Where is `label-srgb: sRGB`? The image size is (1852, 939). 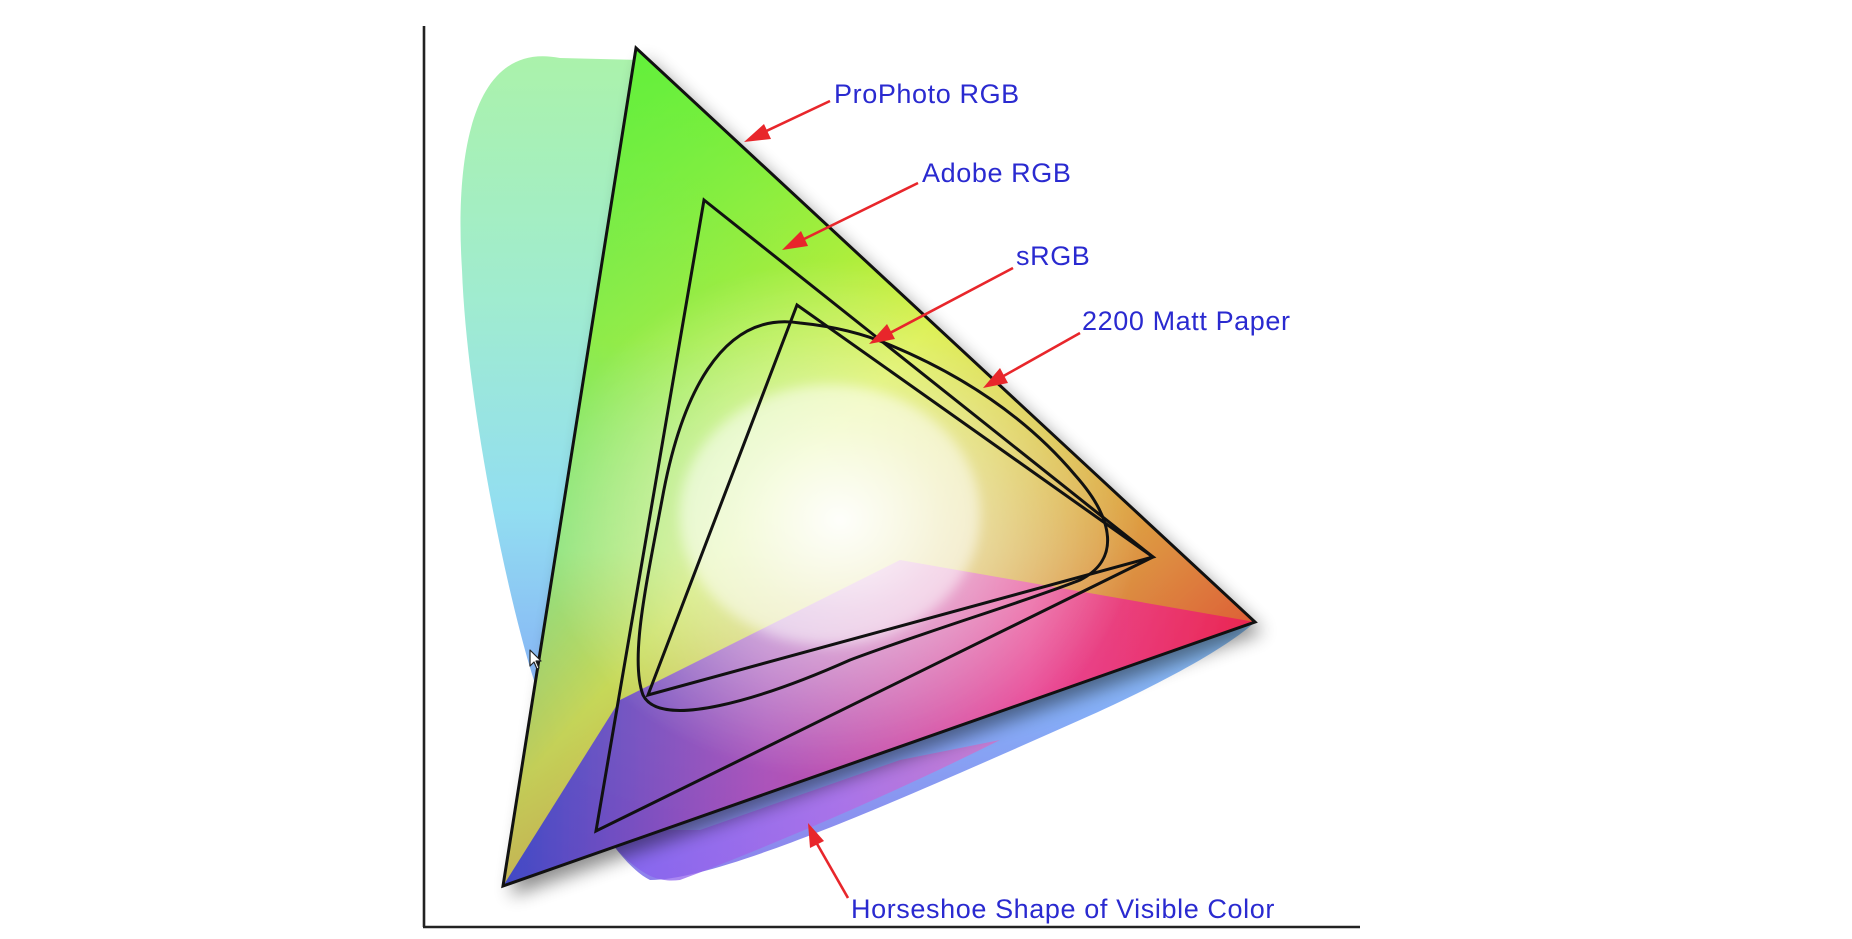 label-srgb: sRGB is located at coordinates (1053, 256).